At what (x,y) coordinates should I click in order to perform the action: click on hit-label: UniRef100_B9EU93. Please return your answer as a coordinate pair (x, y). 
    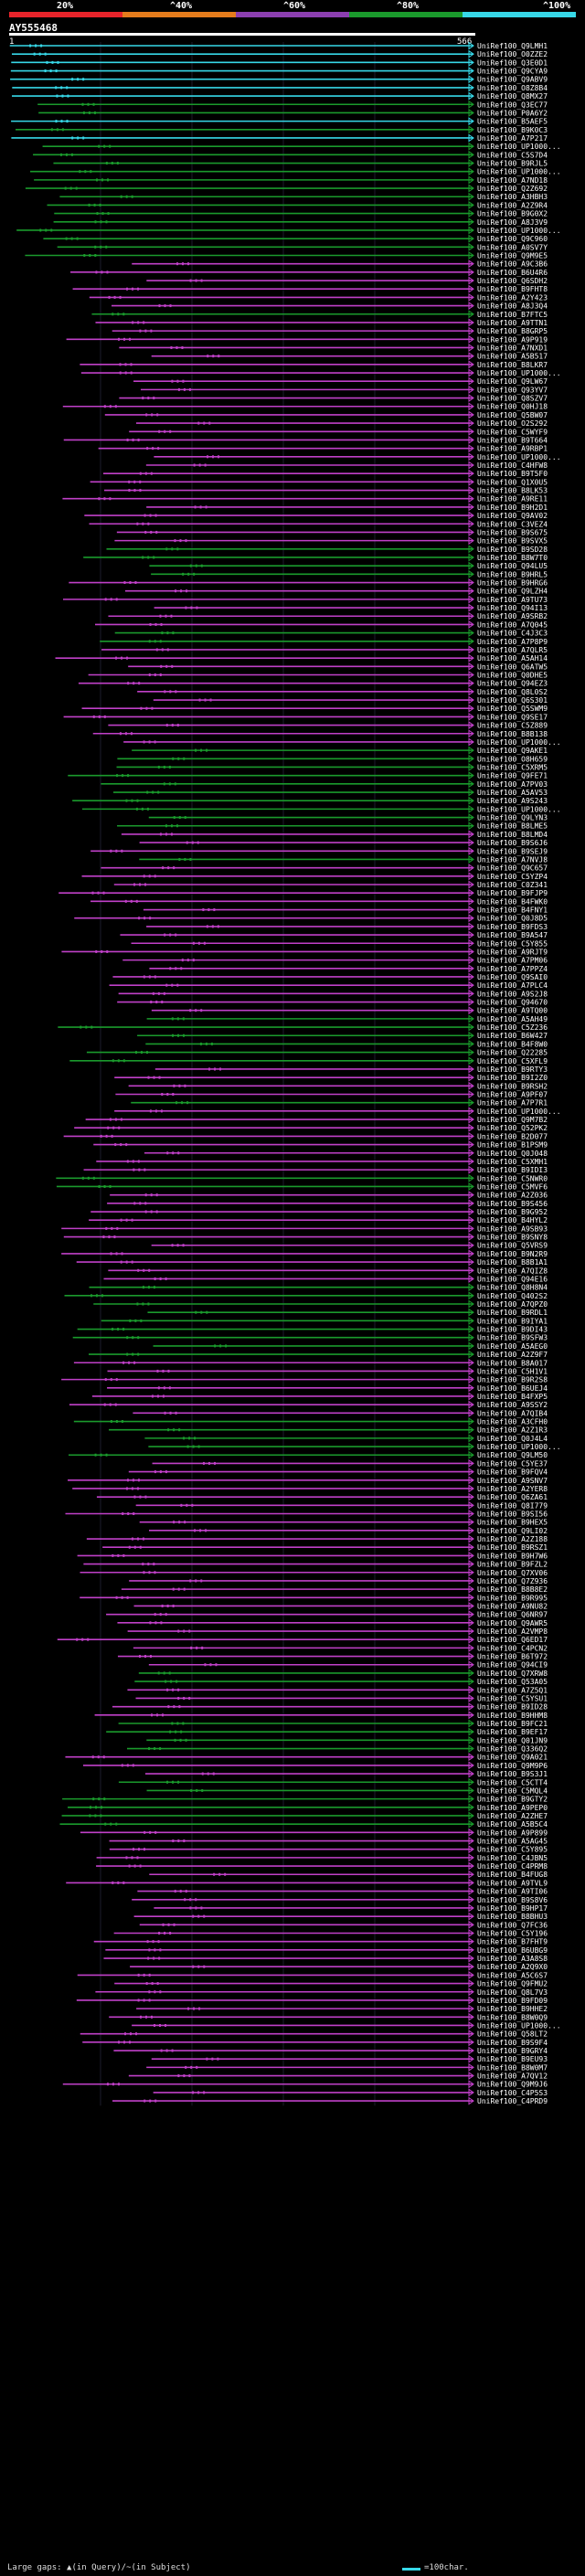
    Looking at the image, I should click on (512, 2059).